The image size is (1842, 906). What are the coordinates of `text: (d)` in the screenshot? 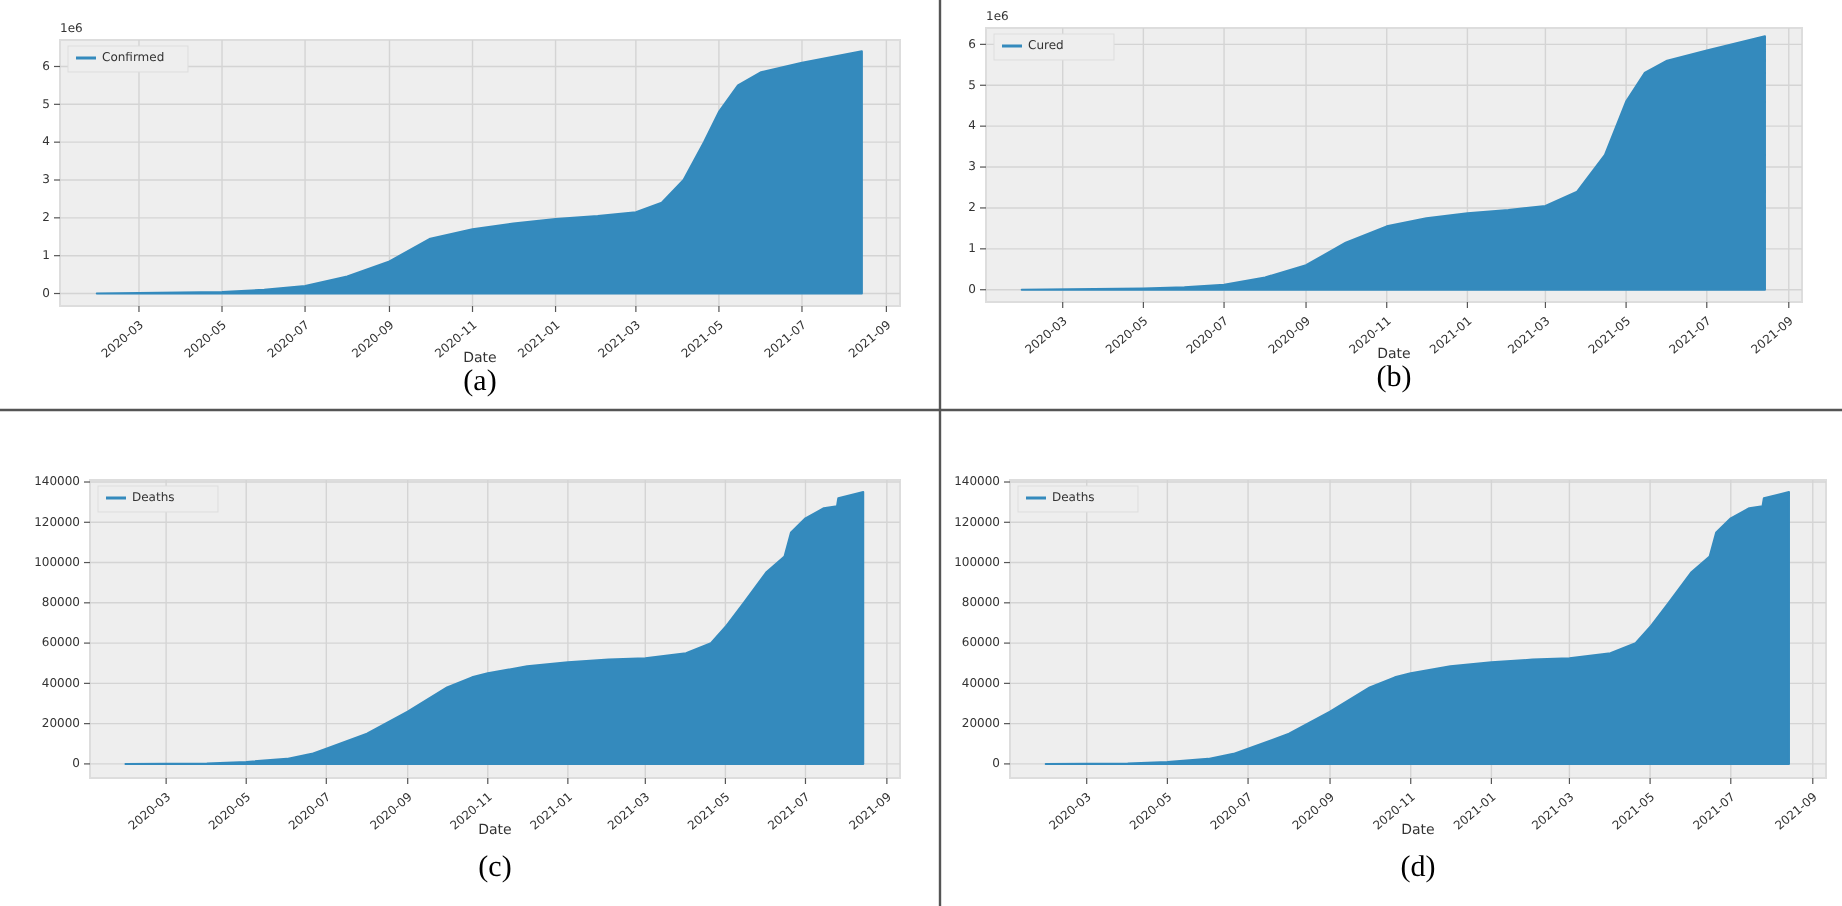 It's located at (1418, 868).